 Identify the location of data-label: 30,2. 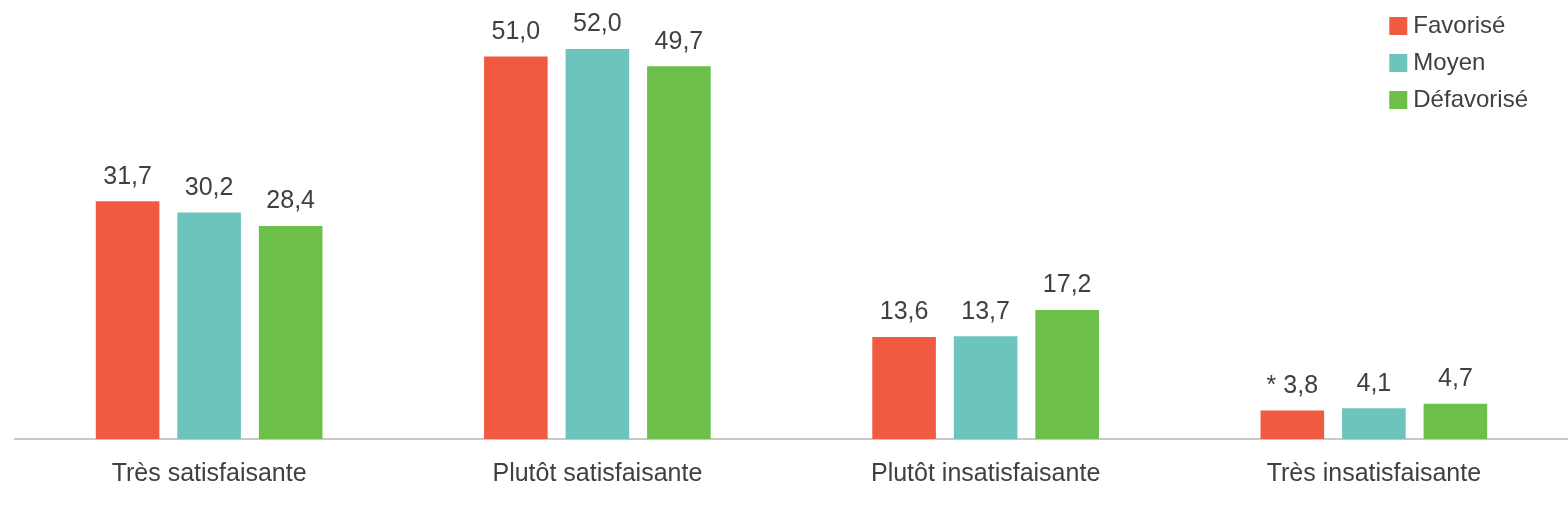
(209, 185).